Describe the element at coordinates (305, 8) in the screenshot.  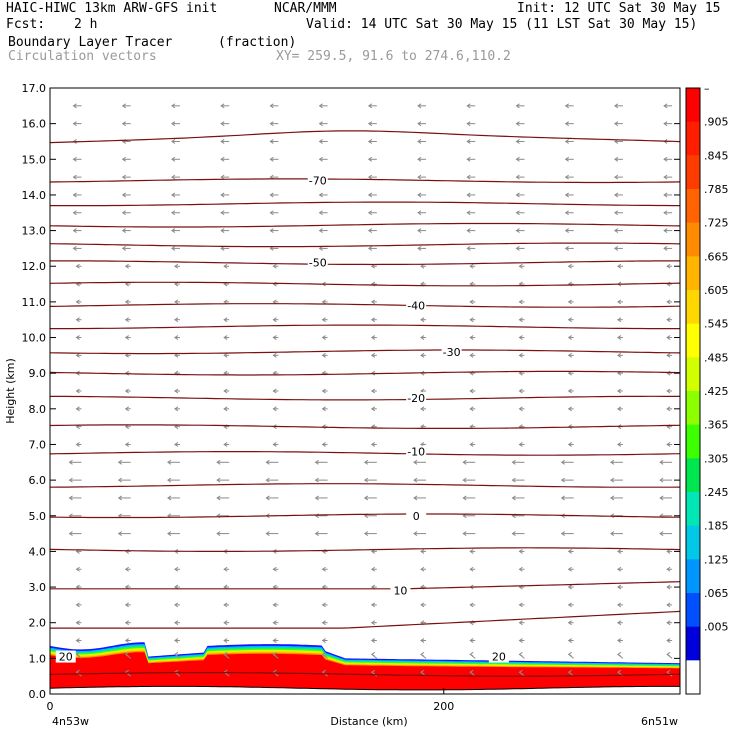
I see `org-label: NCAR/MMM` at that location.